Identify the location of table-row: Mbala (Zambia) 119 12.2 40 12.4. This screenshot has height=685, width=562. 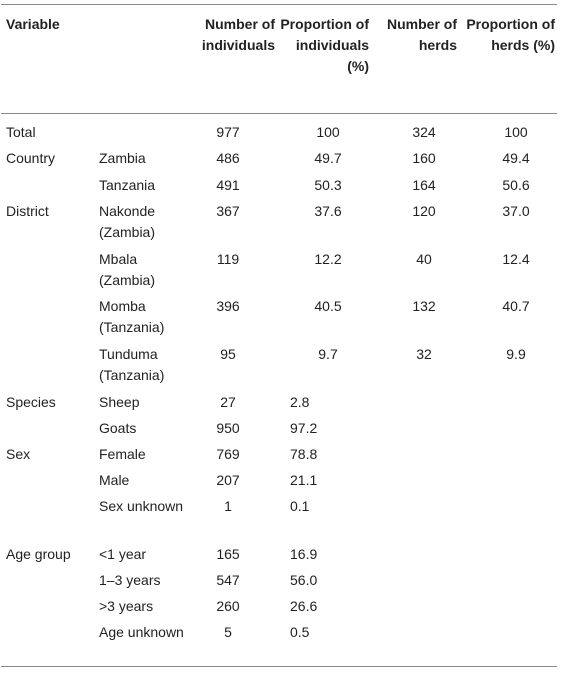
(279, 268).